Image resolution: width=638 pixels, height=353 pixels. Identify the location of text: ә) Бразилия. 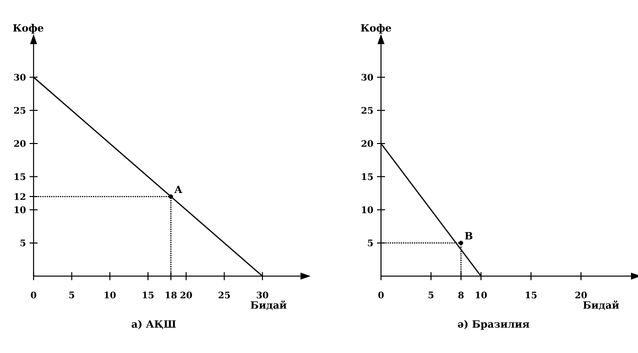
(494, 325).